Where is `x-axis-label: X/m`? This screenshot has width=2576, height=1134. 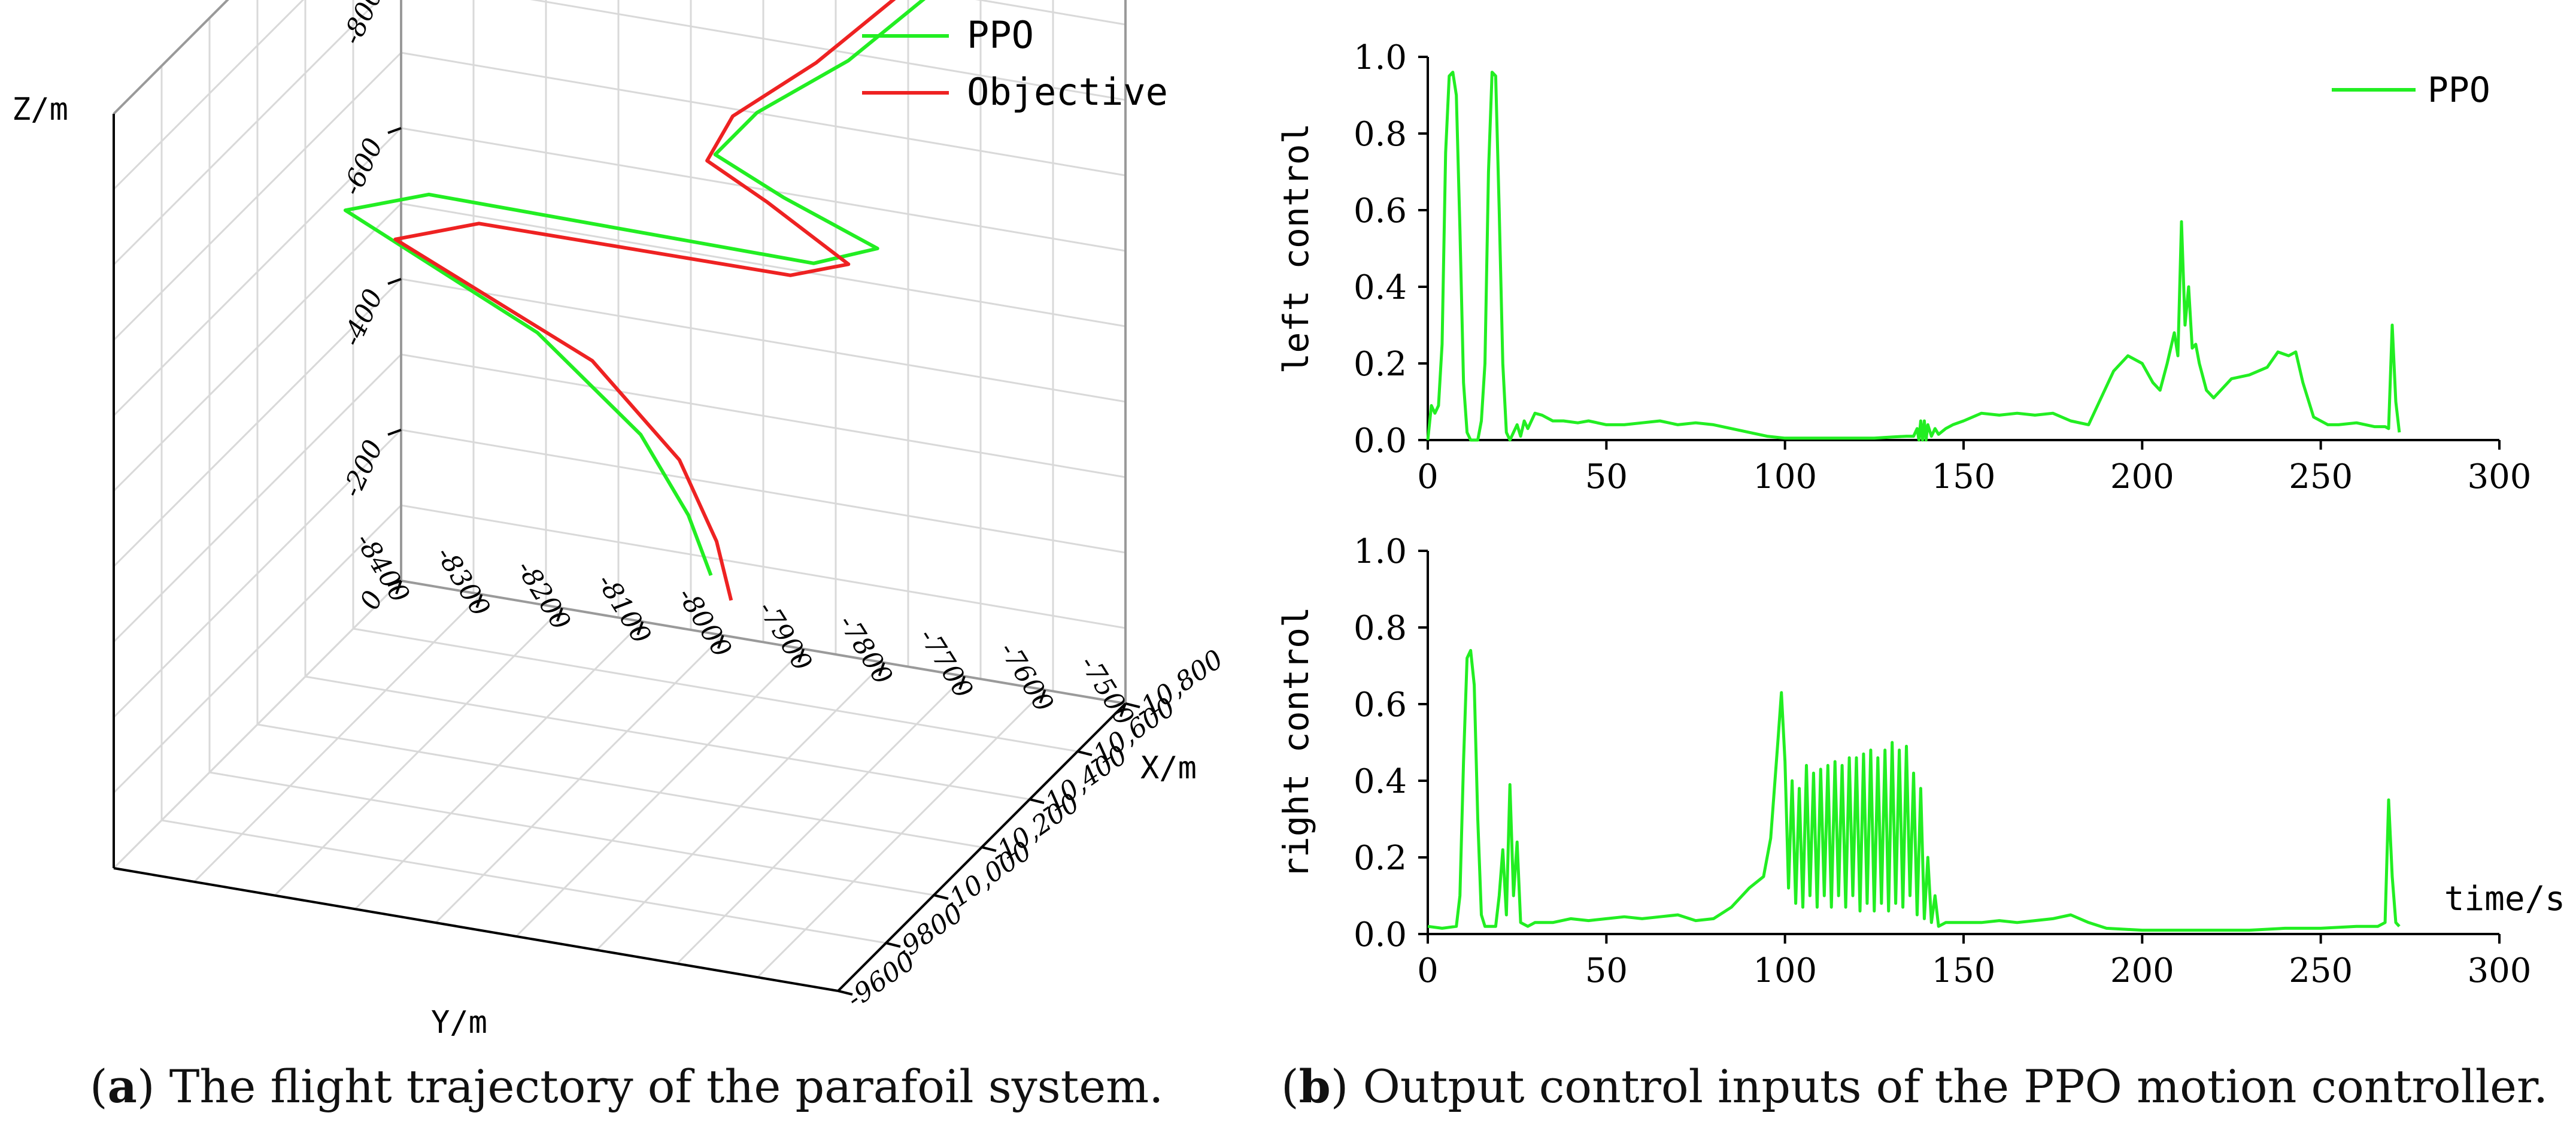
x-axis-label: X/m is located at coordinates (1168, 768).